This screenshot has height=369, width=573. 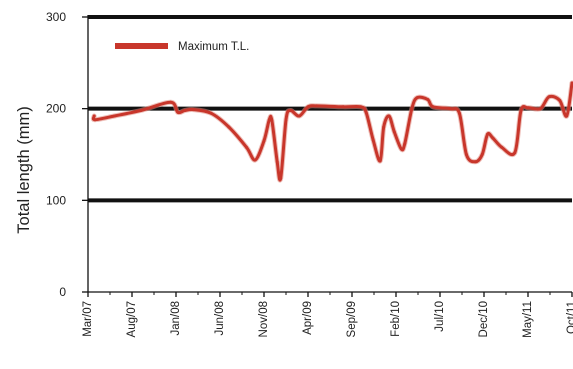 I want to click on x-tick-label-9: Dec/10, so click(x=484, y=319).